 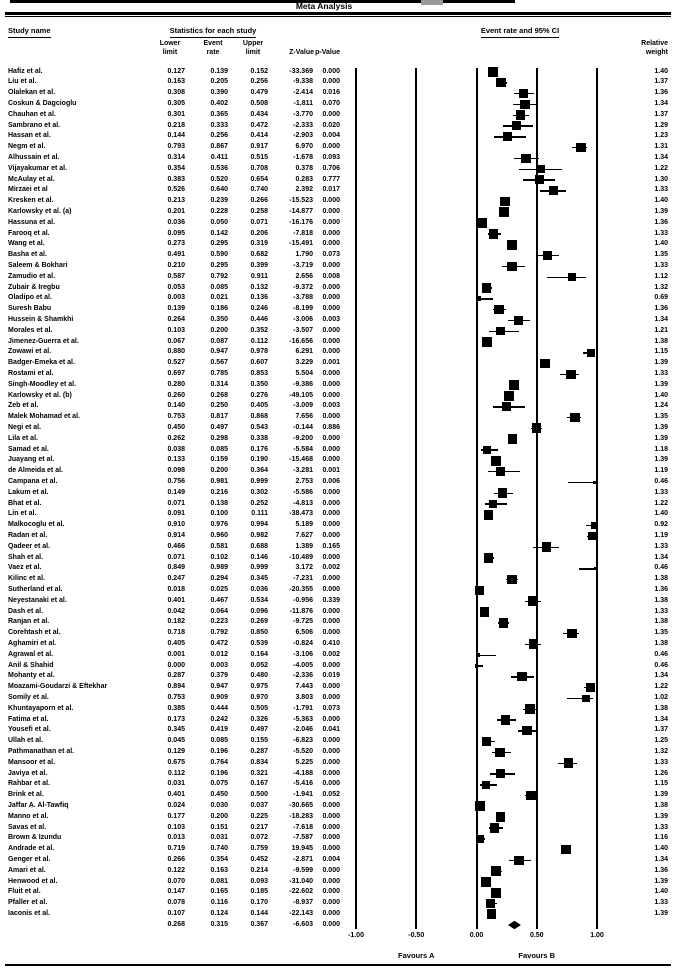 What do you see at coordinates (536, 935) in the screenshot?
I see `axis-tick-label: 0.50` at bounding box center [536, 935].